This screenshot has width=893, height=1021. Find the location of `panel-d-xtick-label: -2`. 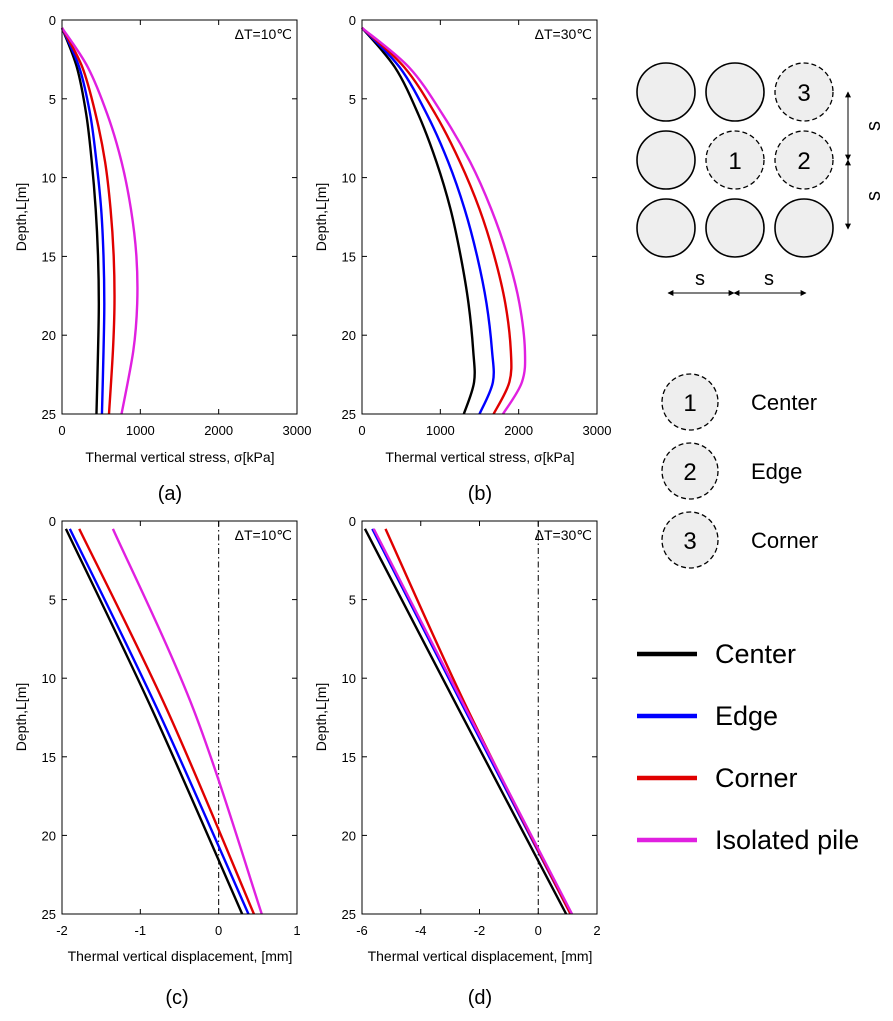

panel-d-xtick-label: -2 is located at coordinates (480, 930).